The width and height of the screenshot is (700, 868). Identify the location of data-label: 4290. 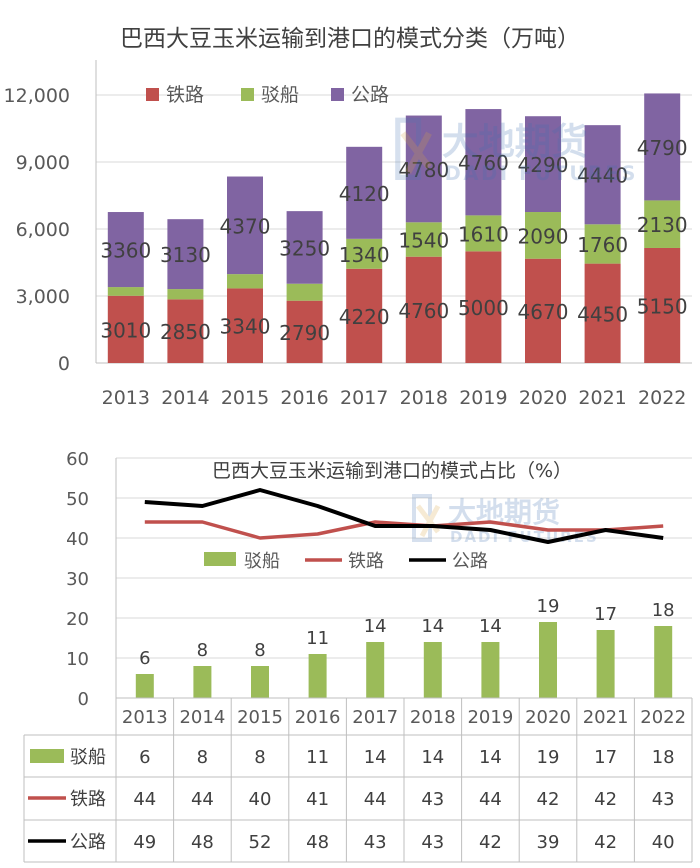
(543, 165).